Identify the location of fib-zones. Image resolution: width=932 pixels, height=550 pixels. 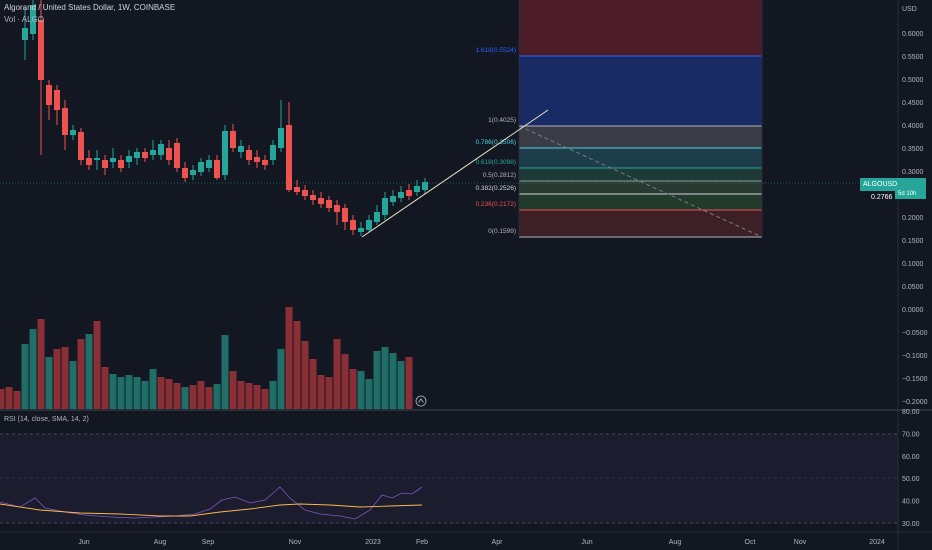
(640, 119).